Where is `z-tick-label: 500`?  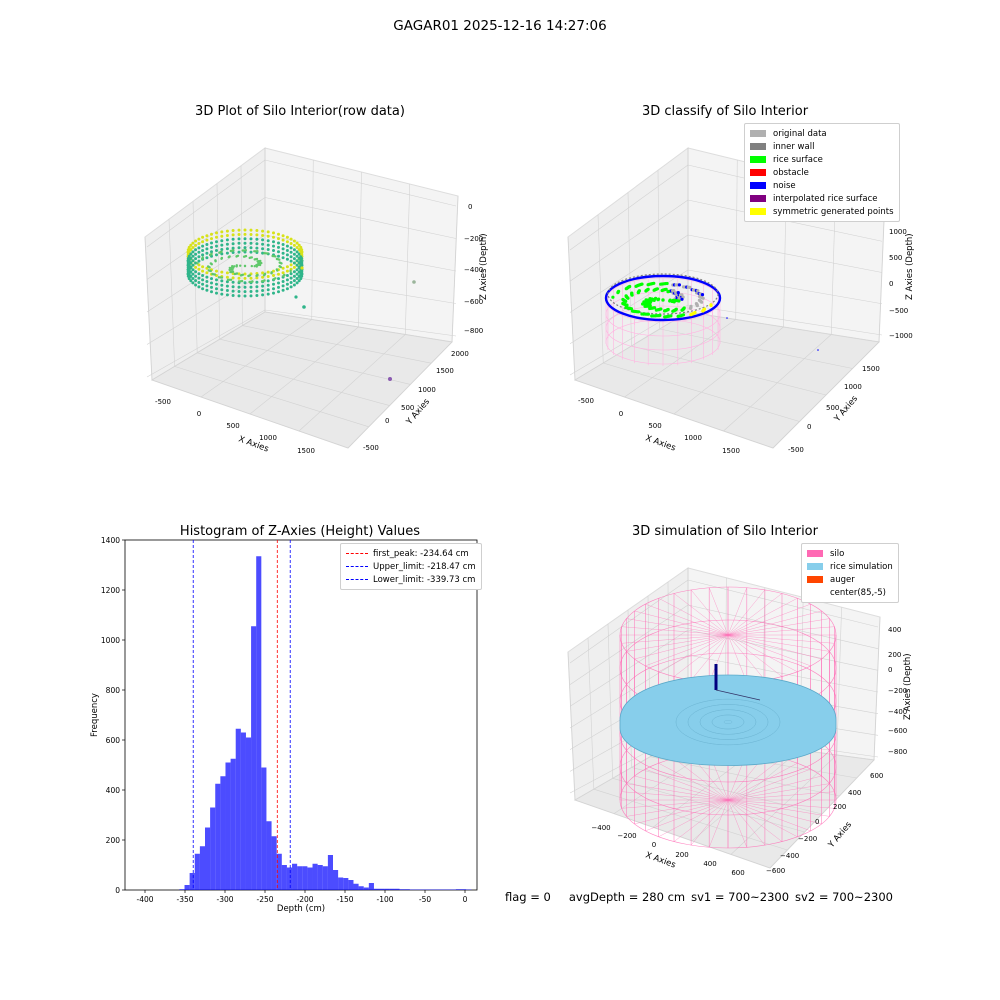
z-tick-label: 500 is located at coordinates (895, 258).